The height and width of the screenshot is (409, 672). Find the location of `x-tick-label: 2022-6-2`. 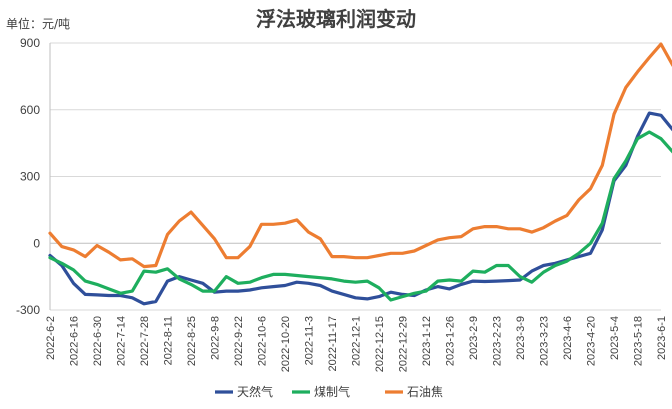

x-tick-label: 2022-6-2 is located at coordinates (51, 338).